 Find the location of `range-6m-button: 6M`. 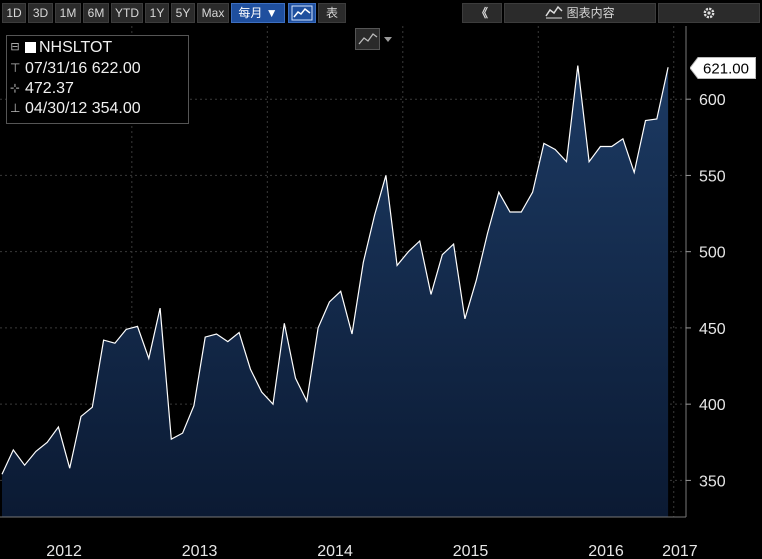

range-6m-button: 6M is located at coordinates (96, 13).